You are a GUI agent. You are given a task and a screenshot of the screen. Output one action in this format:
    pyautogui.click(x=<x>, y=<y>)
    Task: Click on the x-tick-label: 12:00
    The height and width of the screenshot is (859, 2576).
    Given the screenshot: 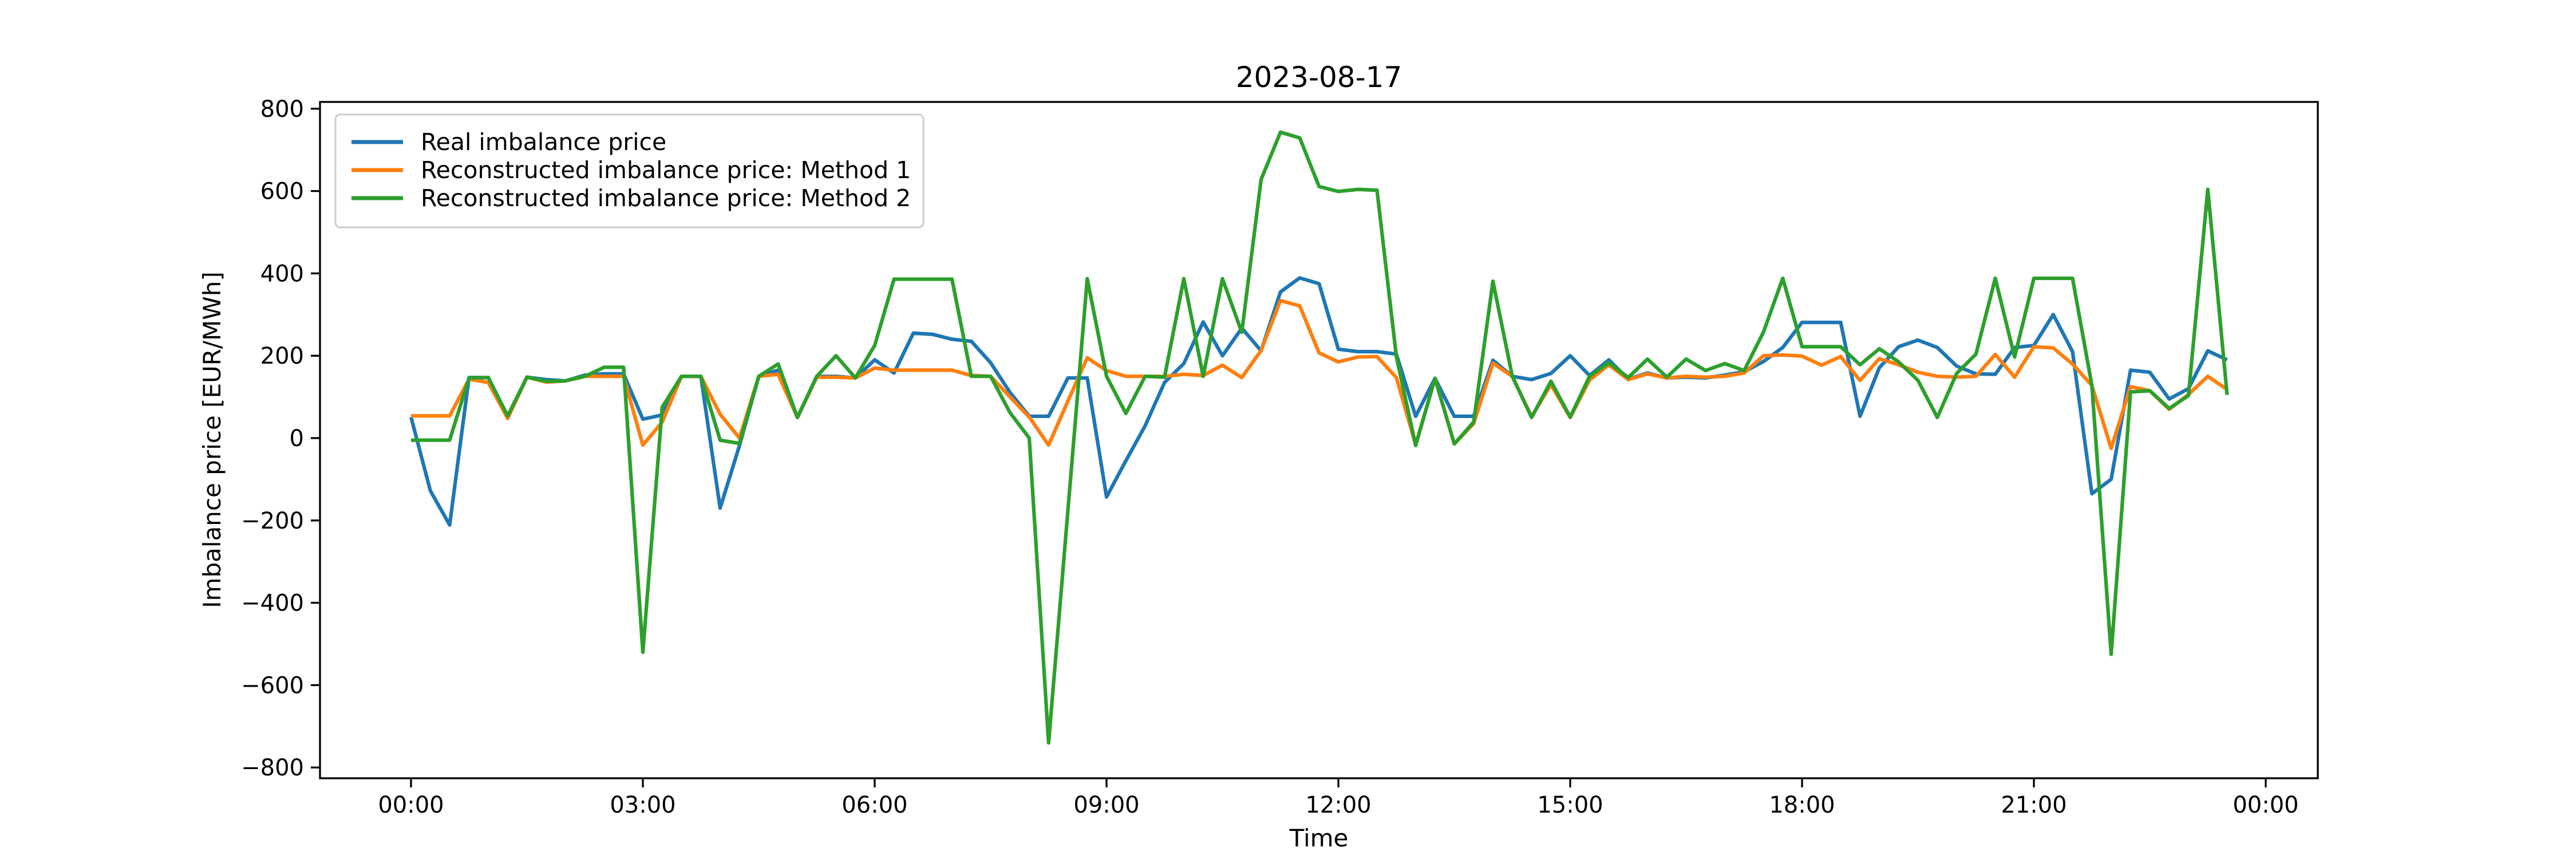 What is the action you would take?
    pyautogui.click(x=1338, y=805)
    